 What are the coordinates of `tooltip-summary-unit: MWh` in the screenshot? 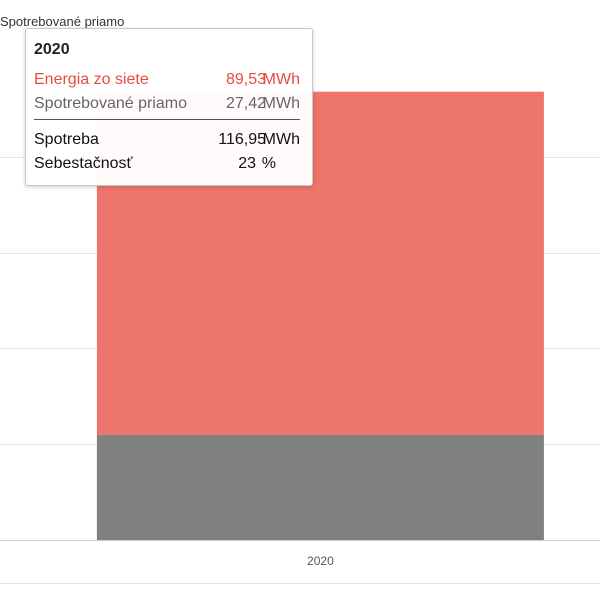 It's located at (281, 139).